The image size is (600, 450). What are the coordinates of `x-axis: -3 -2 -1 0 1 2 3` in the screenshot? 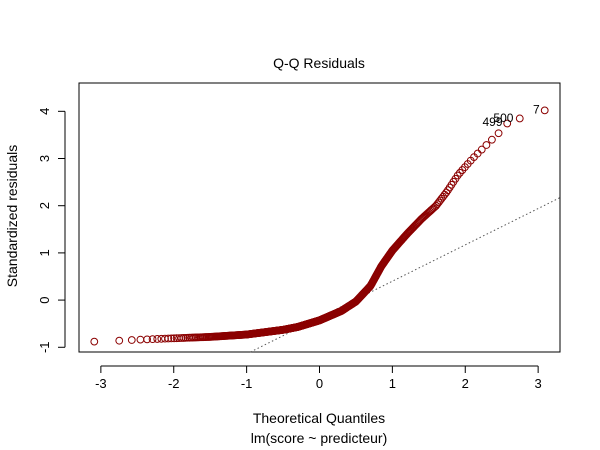 It's located at (318, 378).